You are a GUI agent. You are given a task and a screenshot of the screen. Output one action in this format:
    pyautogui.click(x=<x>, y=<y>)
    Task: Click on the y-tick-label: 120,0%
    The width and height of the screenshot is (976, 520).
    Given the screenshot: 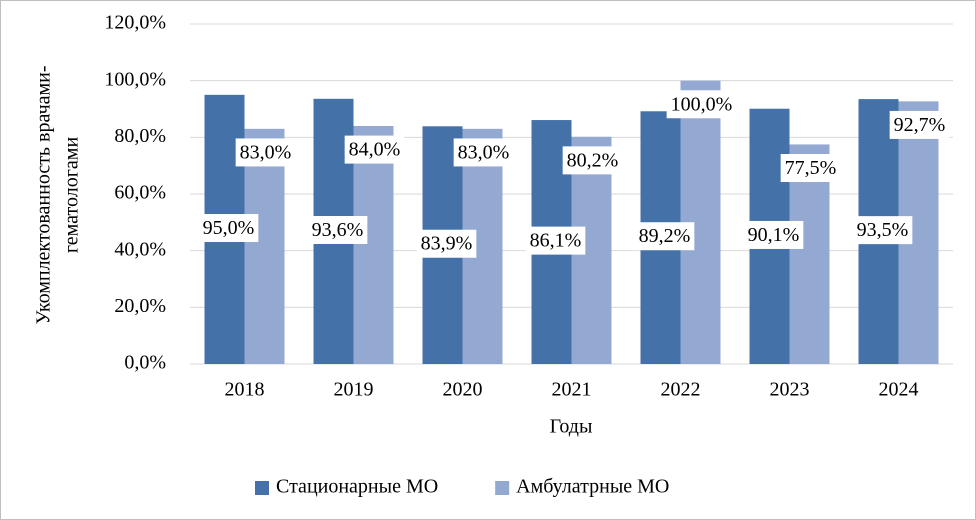 What is the action you would take?
    pyautogui.click(x=135, y=23)
    